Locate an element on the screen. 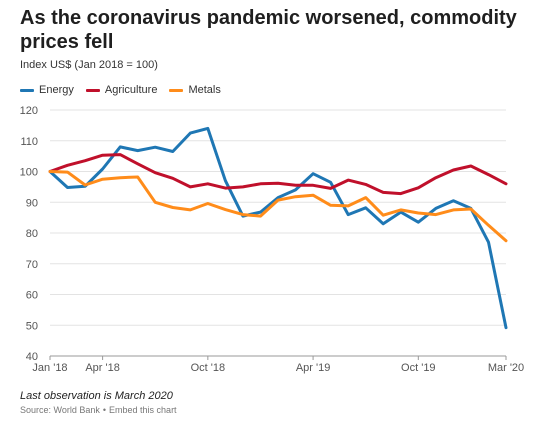  embed-link: Embed this chart is located at coordinates (143, 410).